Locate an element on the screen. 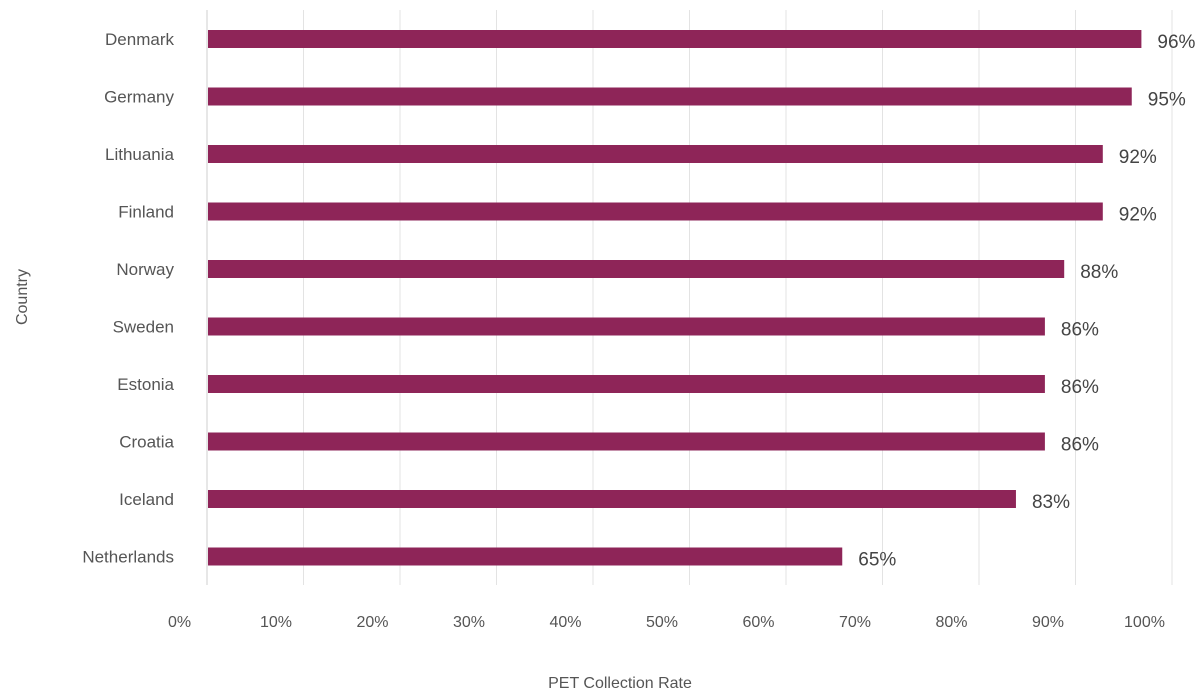 This screenshot has height=693, width=1203. x-tick-label: 80% is located at coordinates (951, 622).